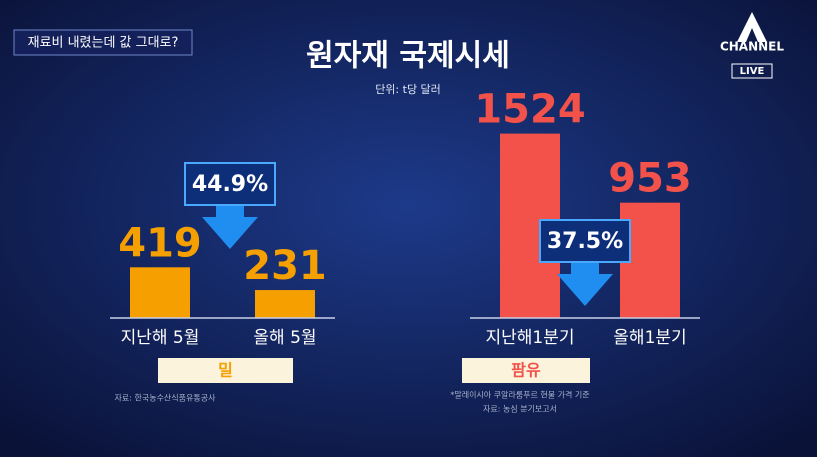 This screenshot has width=817, height=457. What do you see at coordinates (408, 89) in the screenshot?
I see `unit: 단위: t당 달러` at bounding box center [408, 89].